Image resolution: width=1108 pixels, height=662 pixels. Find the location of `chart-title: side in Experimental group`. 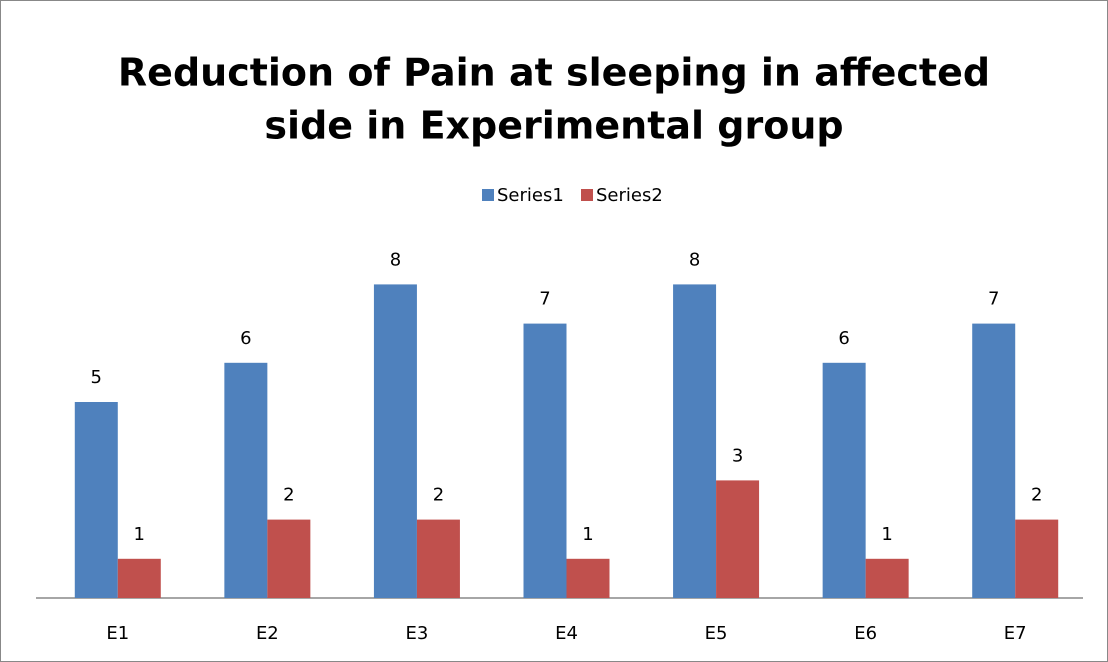

chart-title: side in Experimental group is located at coordinates (553, 126).